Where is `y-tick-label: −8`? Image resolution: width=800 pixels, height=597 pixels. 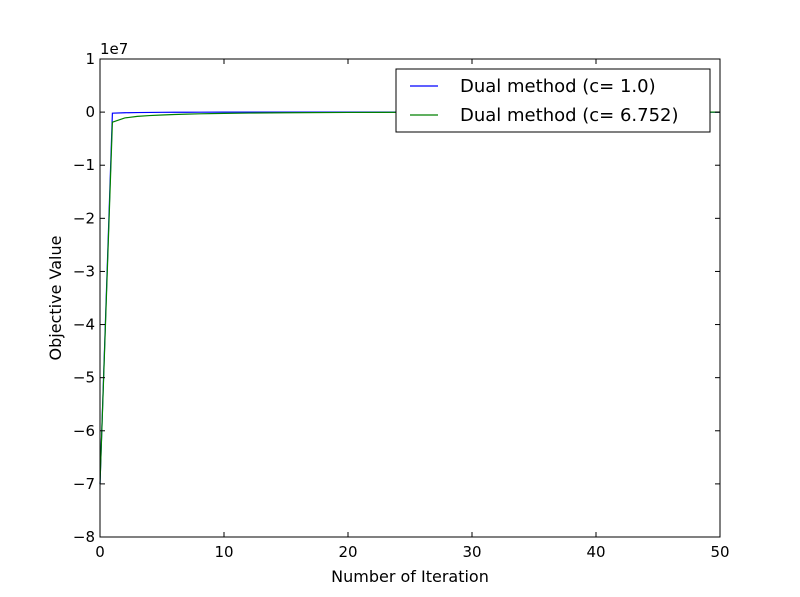 y-tick-label: −8 is located at coordinates (84, 537).